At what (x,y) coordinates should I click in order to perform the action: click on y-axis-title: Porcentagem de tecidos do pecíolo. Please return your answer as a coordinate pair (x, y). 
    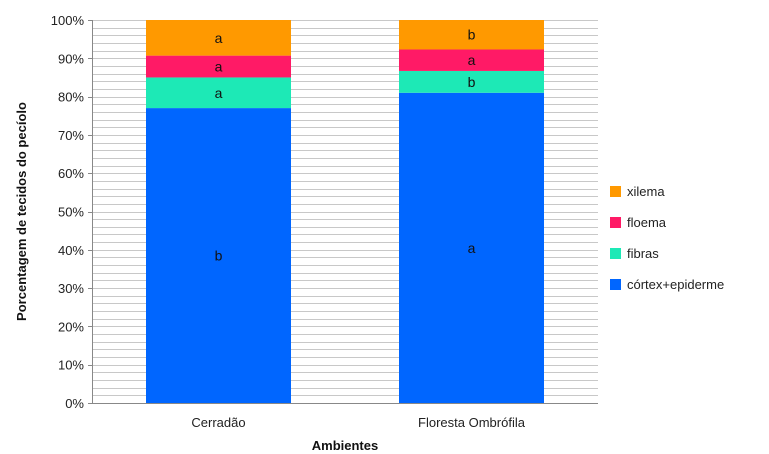
    Looking at the image, I should click on (21, 211).